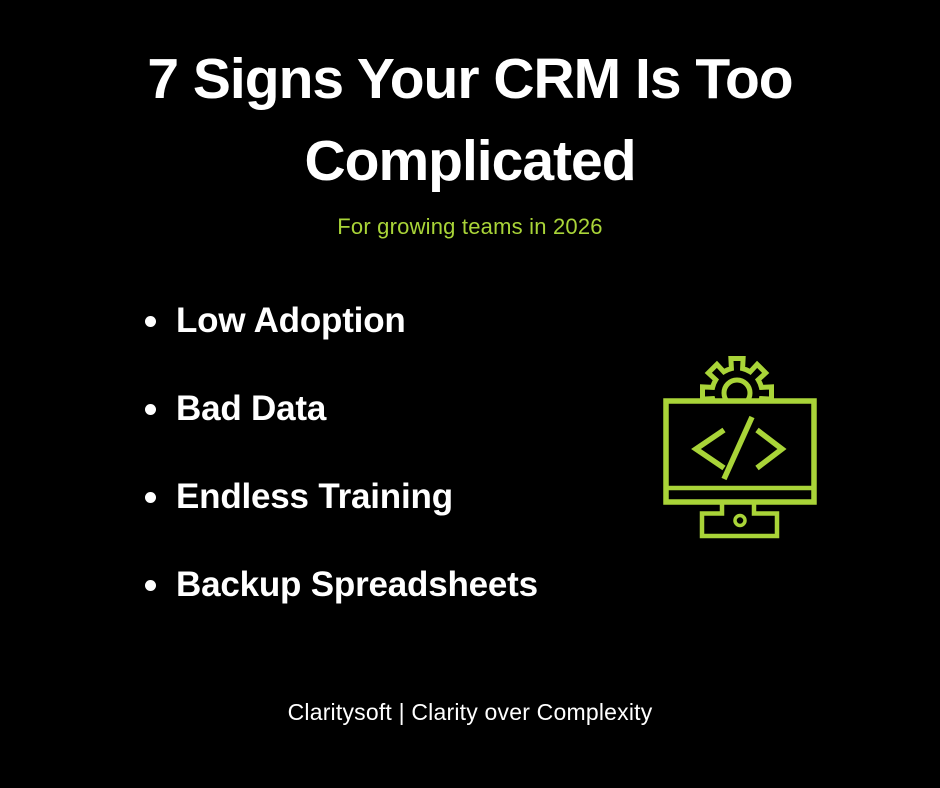 This screenshot has height=788, width=940. I want to click on footer-text: Claritysoft | Clarity over Complexity, so click(470, 712).